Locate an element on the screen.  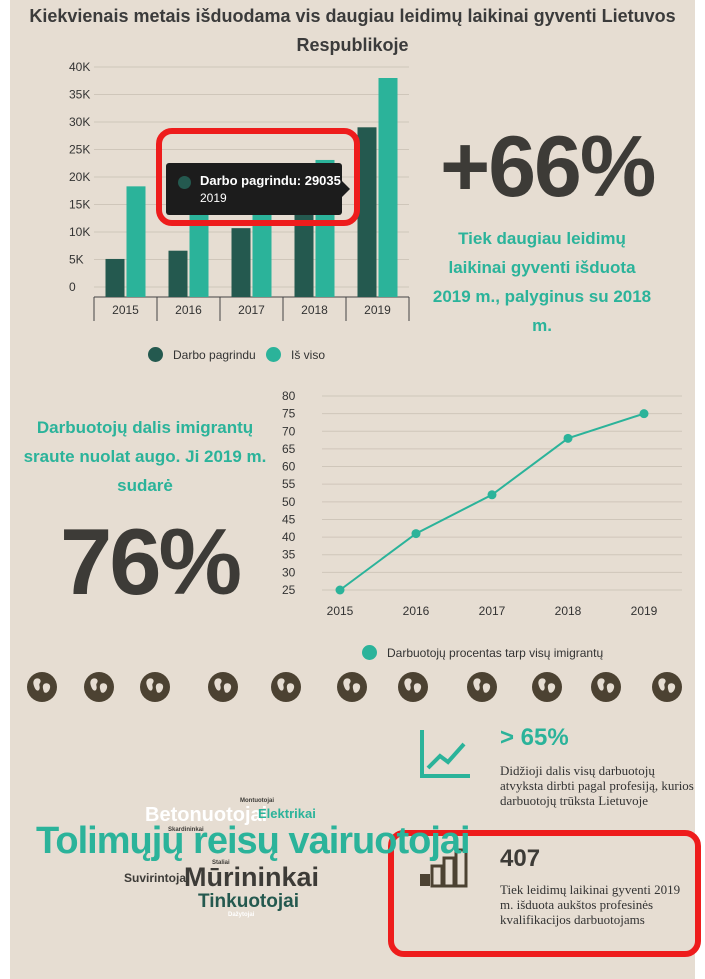
y-tick-label: 45 is located at coordinates (289, 519).